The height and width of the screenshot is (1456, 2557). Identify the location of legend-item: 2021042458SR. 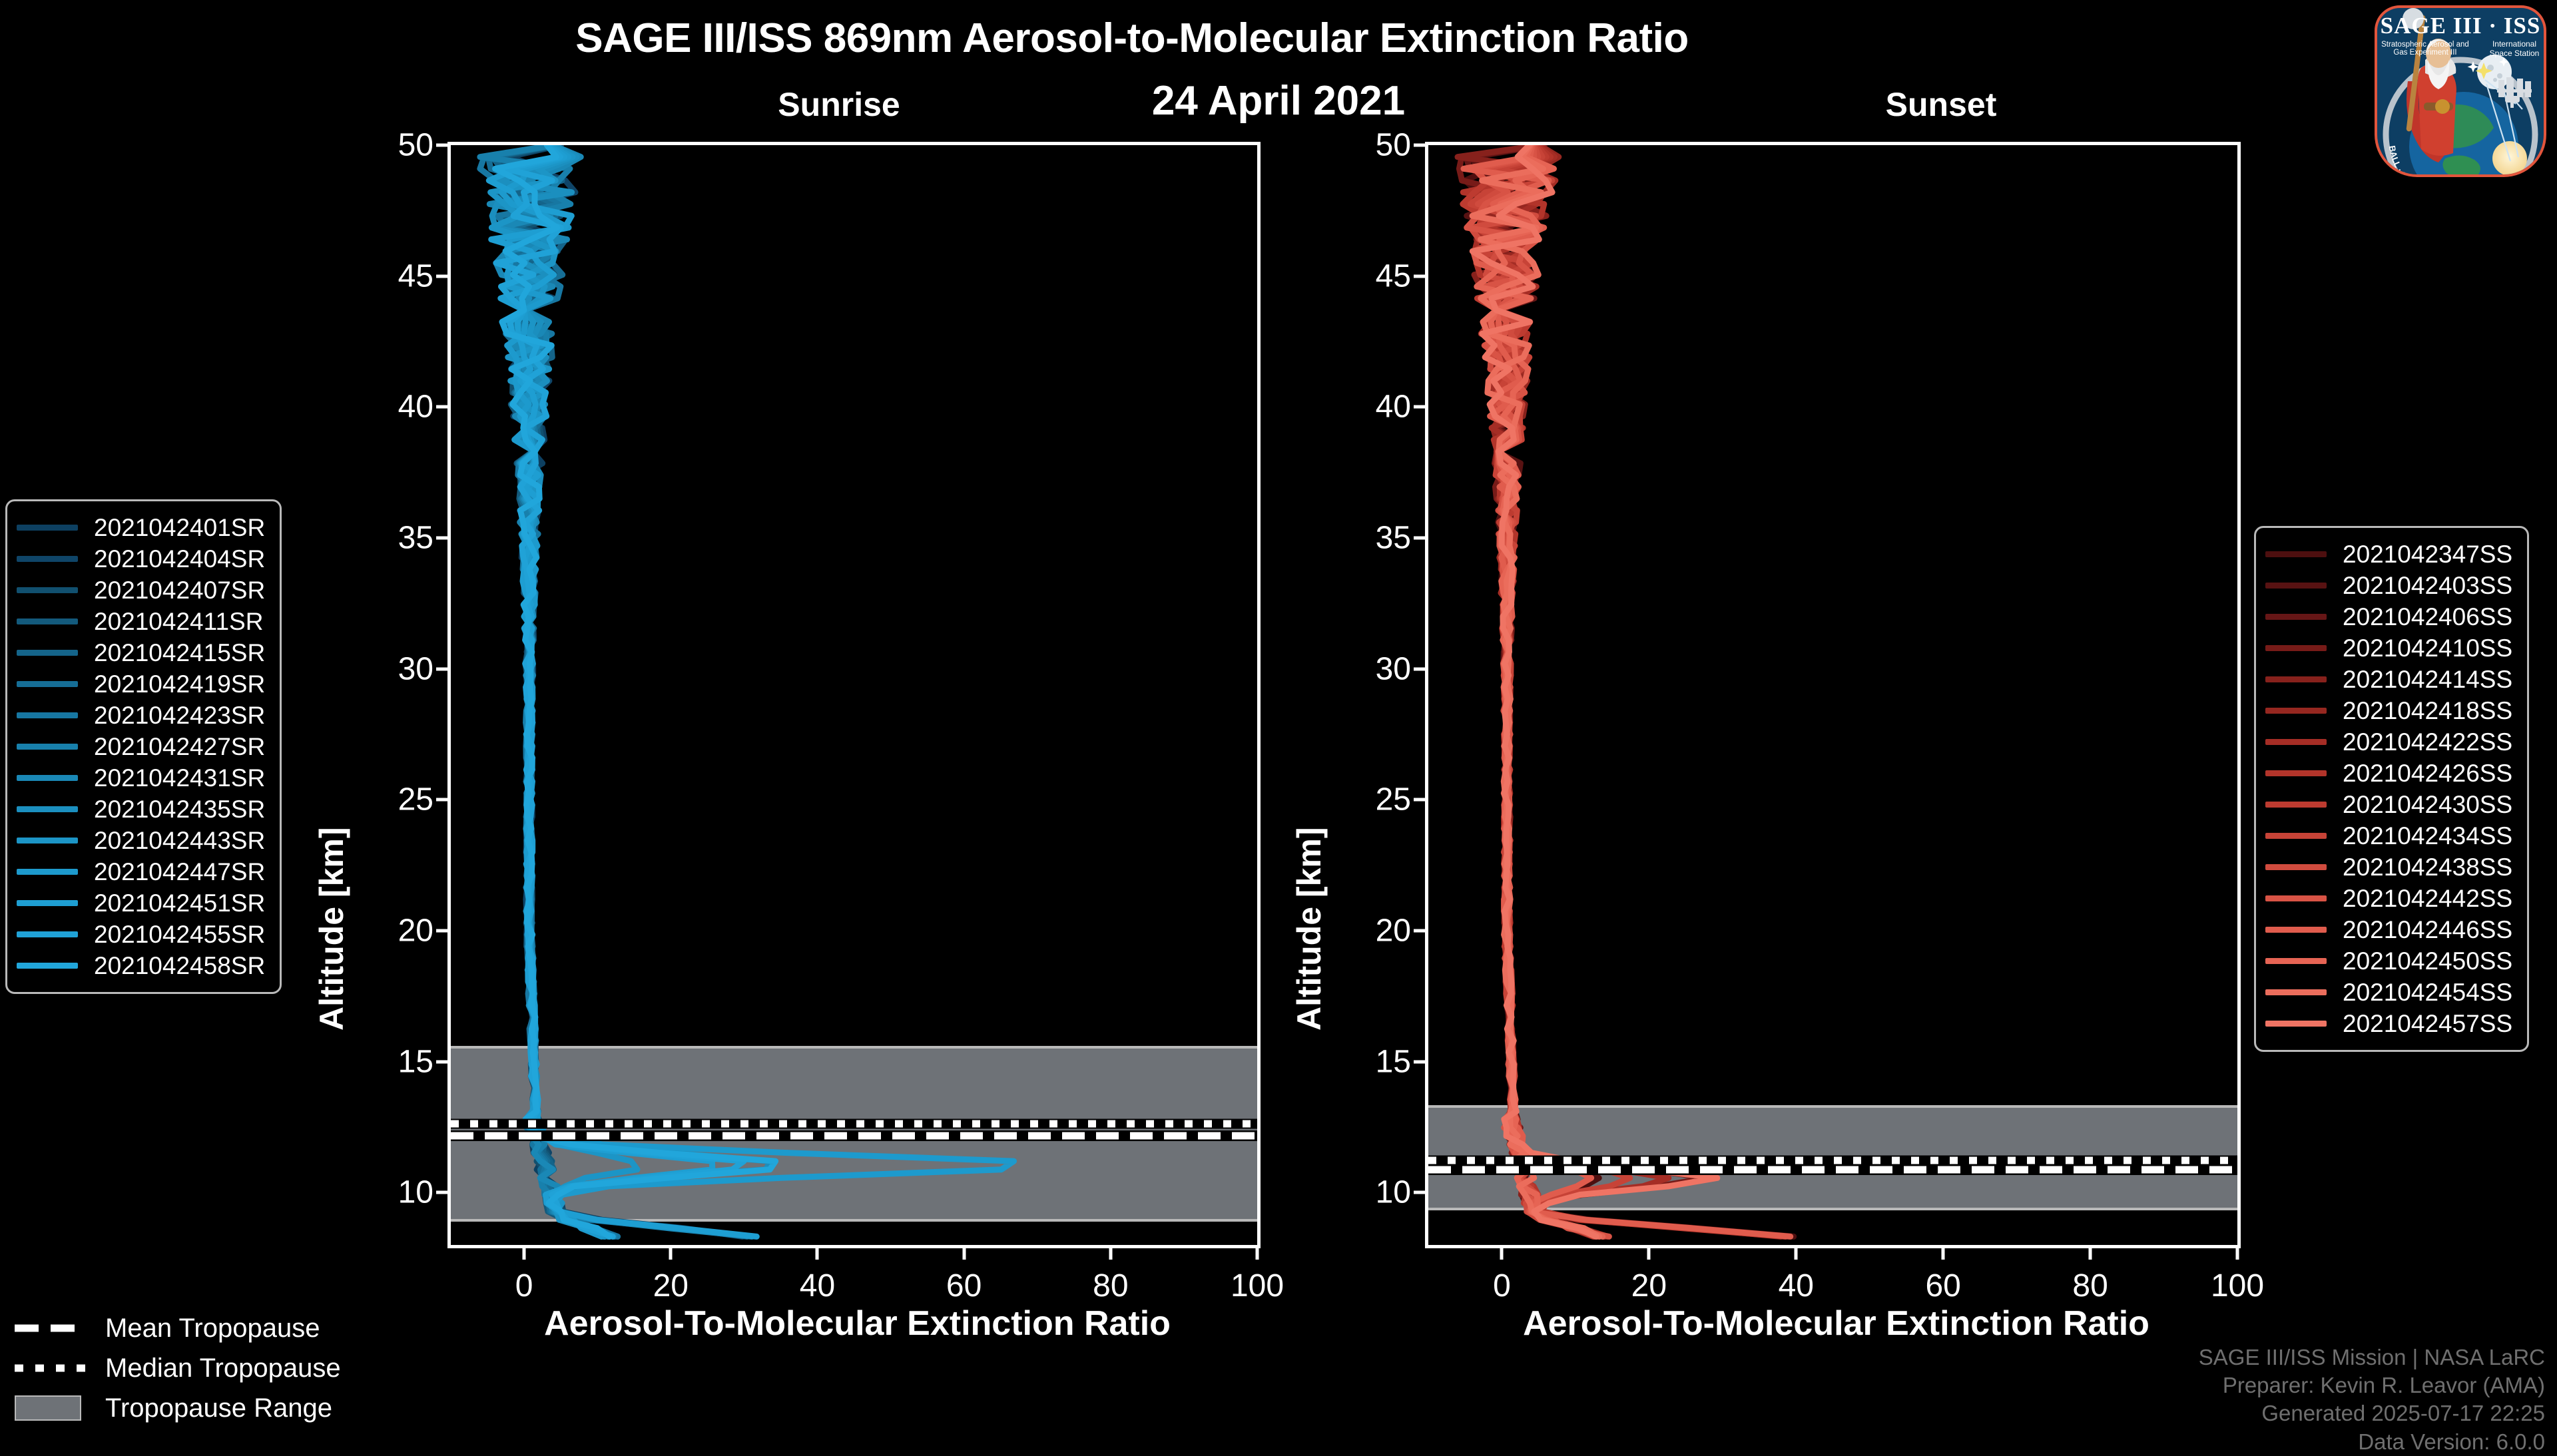
(141, 965).